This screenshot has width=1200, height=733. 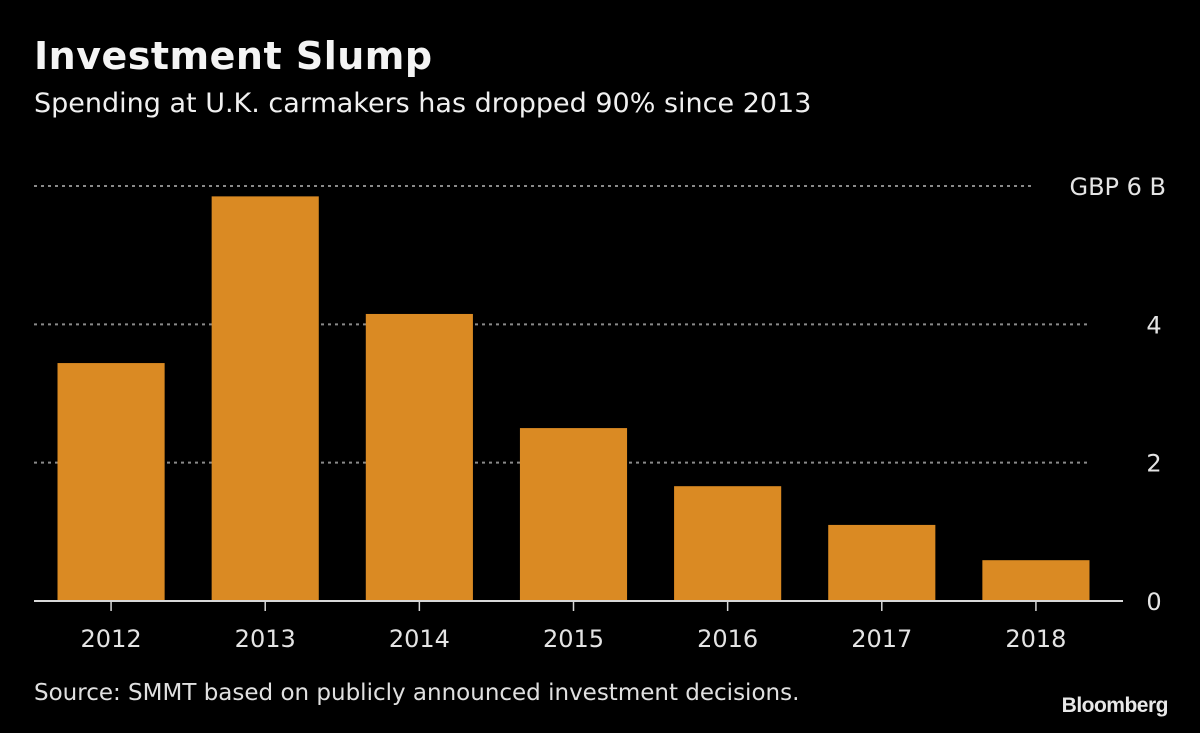 I want to click on bar-2017, so click(x=882, y=562).